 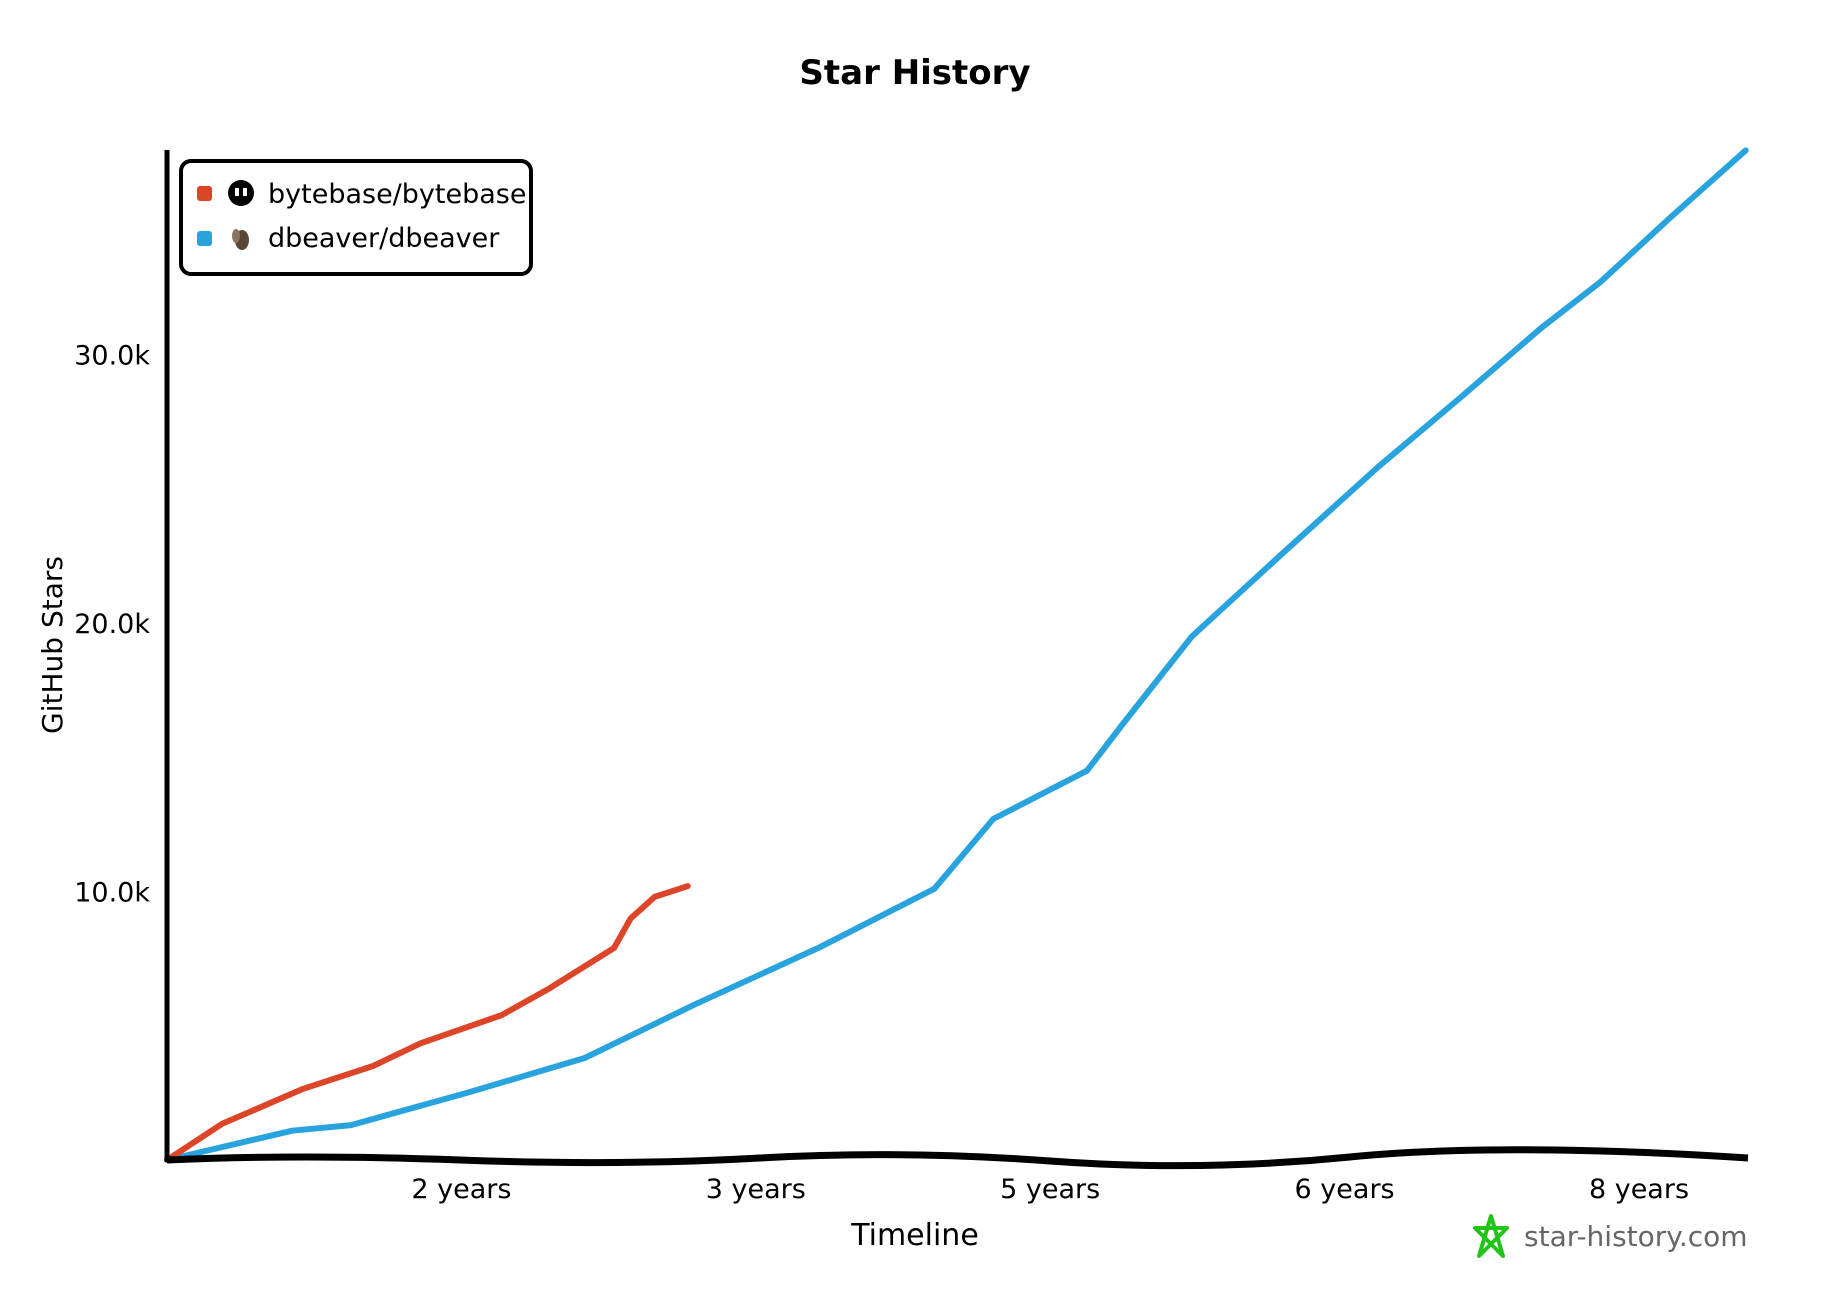 What do you see at coordinates (112, 624) in the screenshot?
I see `y-tick-label: 20.0k` at bounding box center [112, 624].